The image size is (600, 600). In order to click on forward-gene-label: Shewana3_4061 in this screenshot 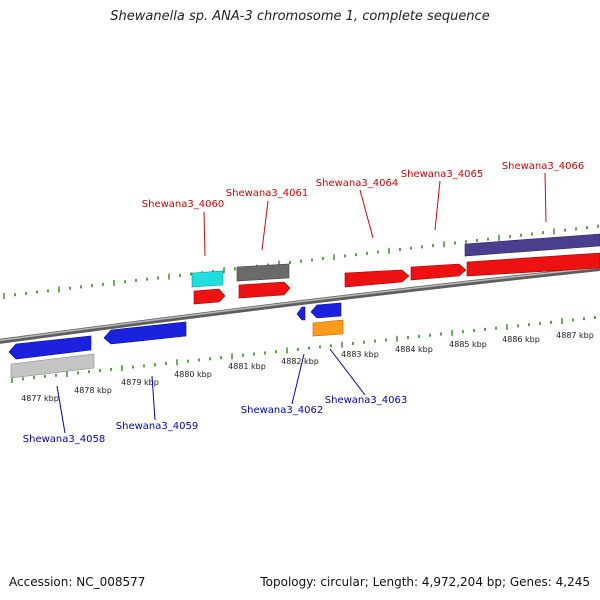, I will do `click(267, 193)`.